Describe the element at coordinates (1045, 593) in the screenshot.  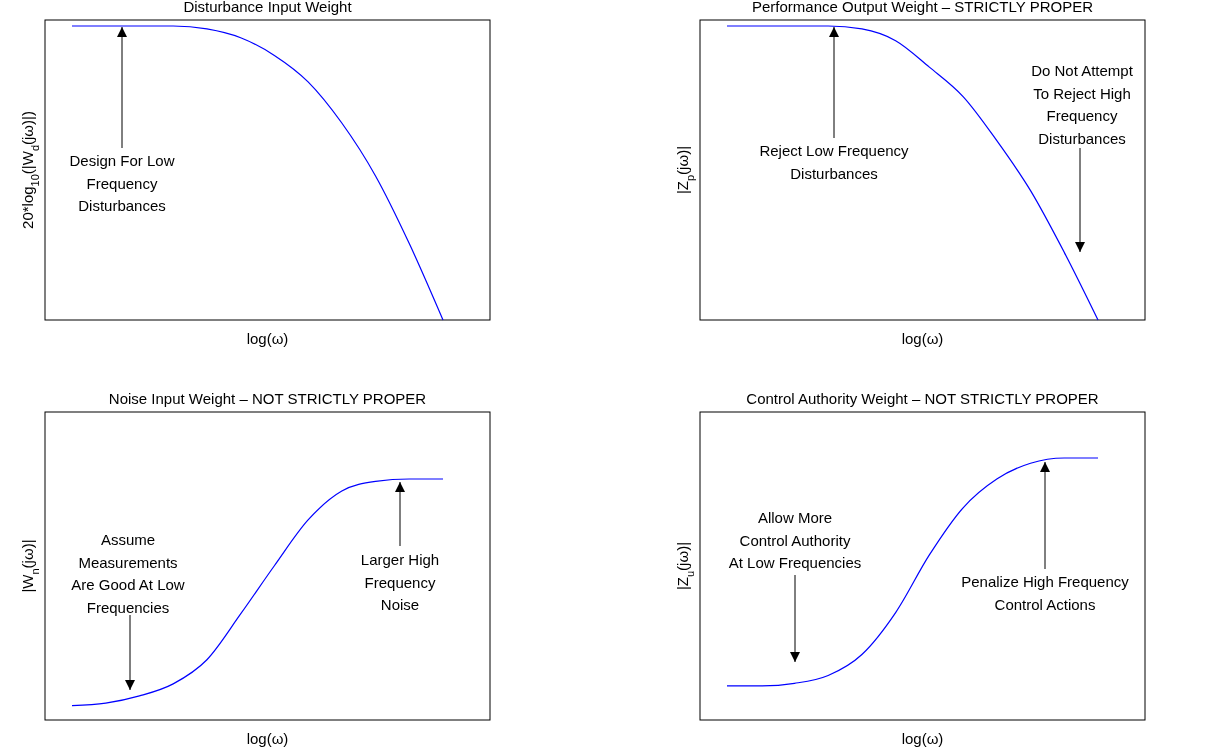
I see `annotation: Penalize High Frequency Control Actions` at that location.